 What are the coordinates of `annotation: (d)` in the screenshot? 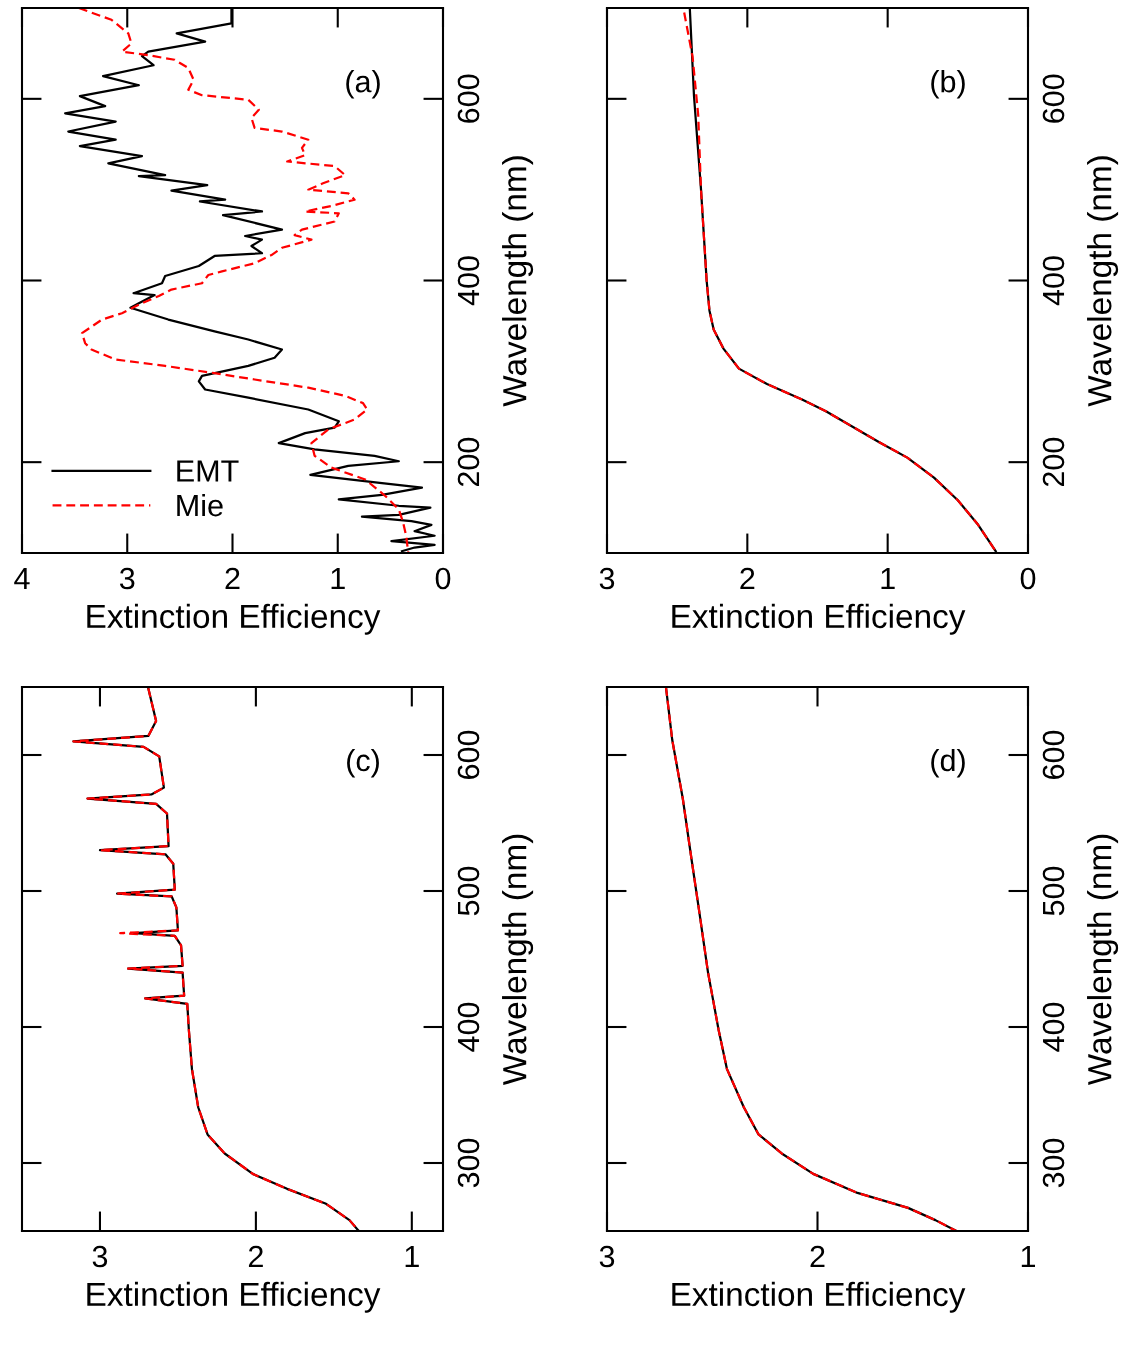 It's located at (948, 763).